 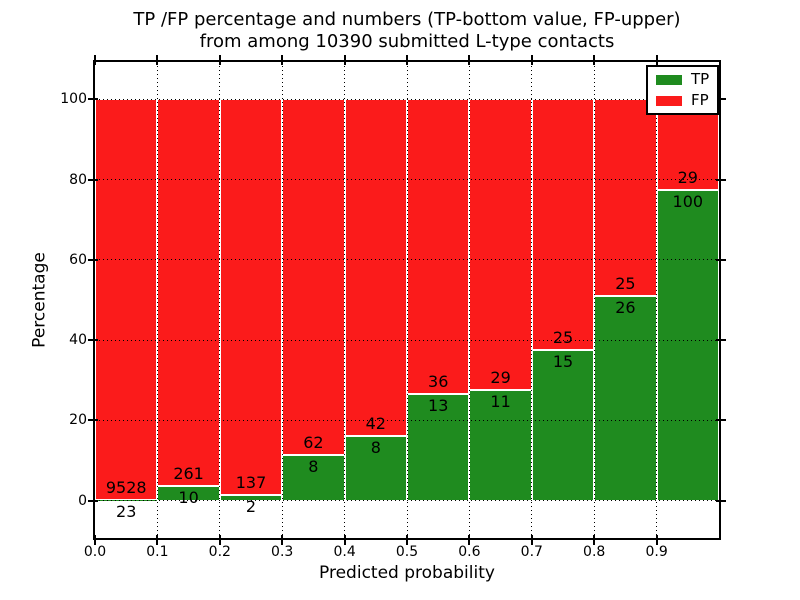 I want to click on x-tick-label-0.4: 0.4, so click(x=344, y=552).